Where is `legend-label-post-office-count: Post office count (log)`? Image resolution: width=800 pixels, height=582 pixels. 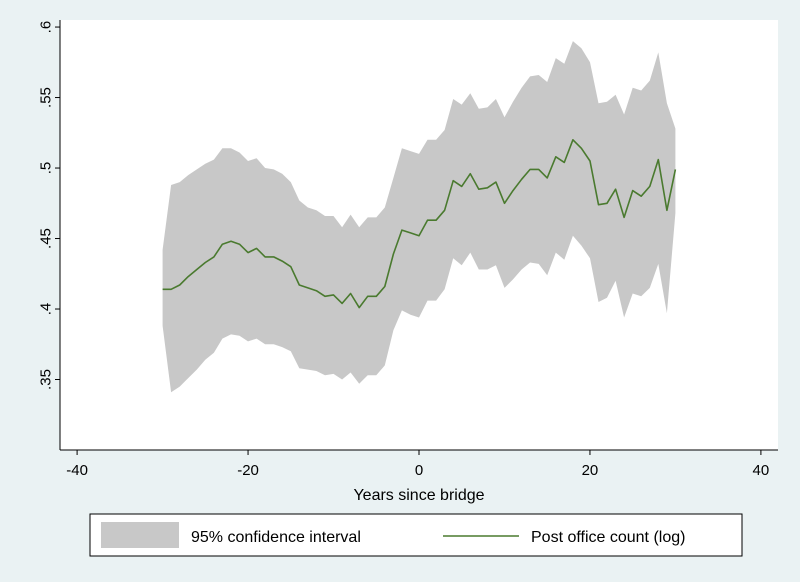
legend-label-post-office-count: Post office count (log) is located at coordinates (608, 537).